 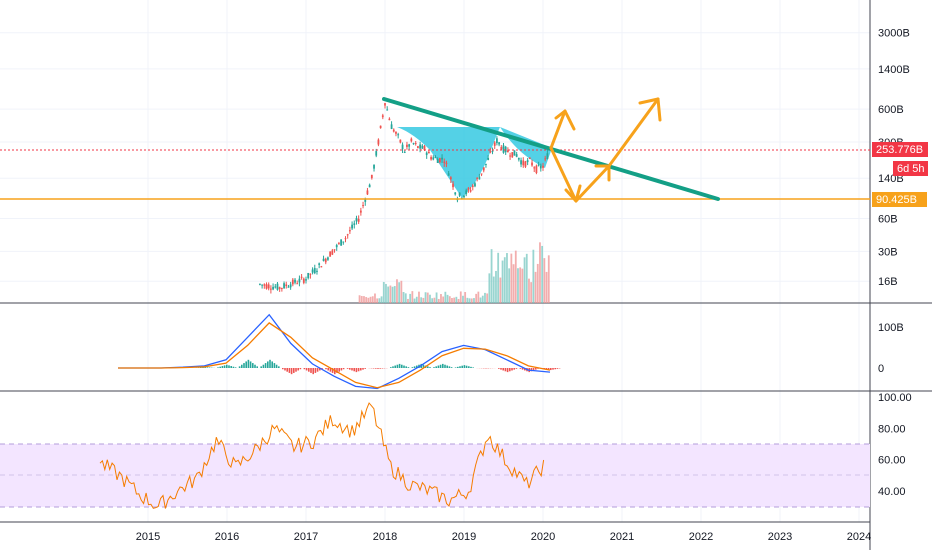 What do you see at coordinates (892, 461) in the screenshot?
I see `rsi-scale-label: 60.00` at bounding box center [892, 461].